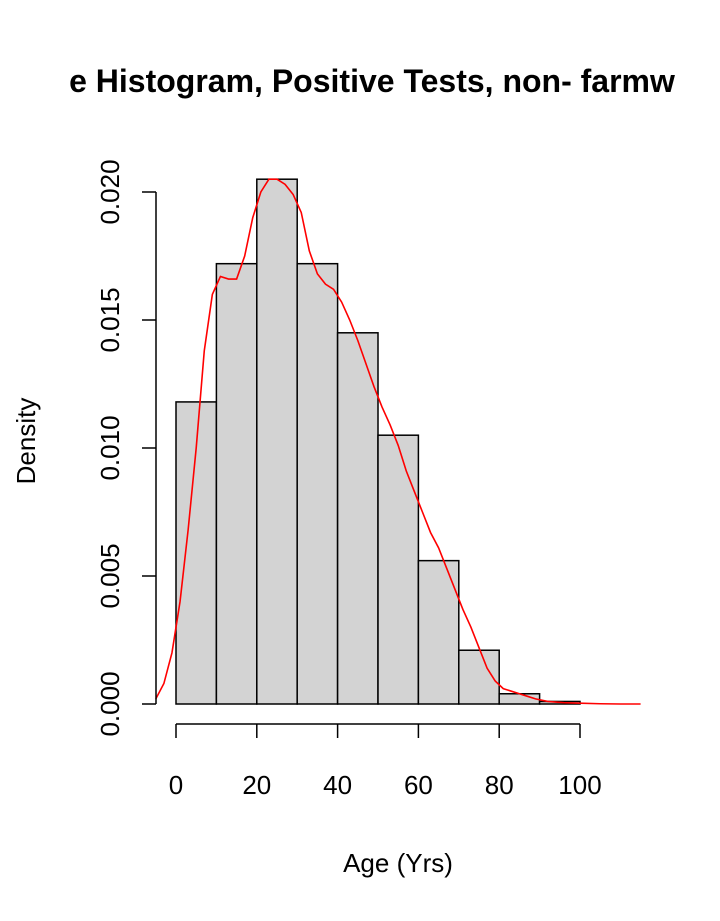 Image resolution: width=720 pixels, height=921 pixels. I want to click on x-tick-label-4: 80, so click(499, 785).